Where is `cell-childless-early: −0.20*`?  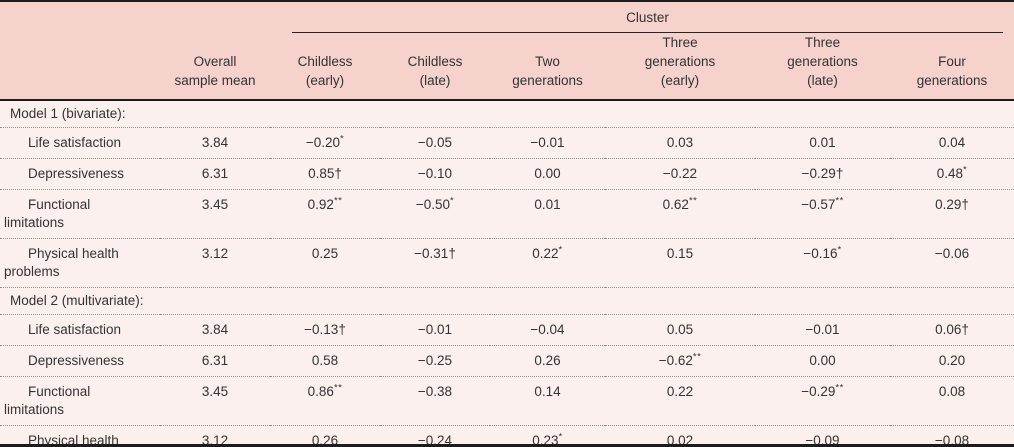 cell-childless-early: −0.20* is located at coordinates (325, 141).